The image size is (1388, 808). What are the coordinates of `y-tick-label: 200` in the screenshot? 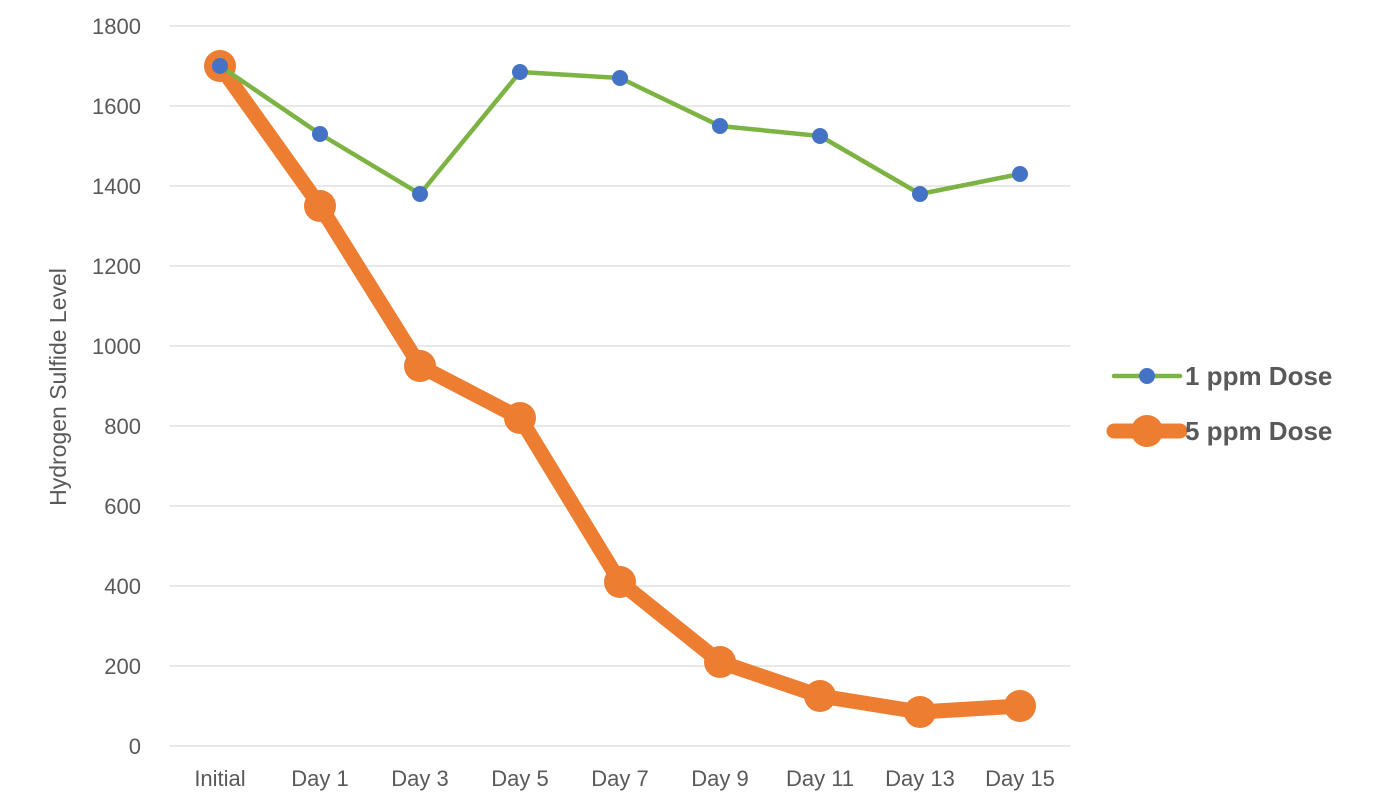 It's located at (122, 666).